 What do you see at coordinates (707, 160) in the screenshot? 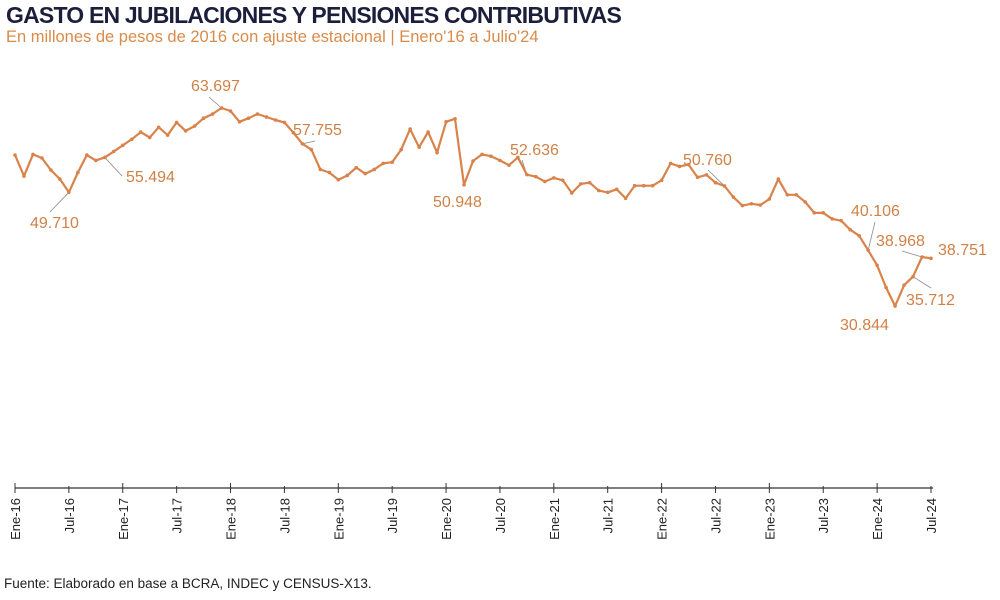
I see `data-label: 50.760` at bounding box center [707, 160].